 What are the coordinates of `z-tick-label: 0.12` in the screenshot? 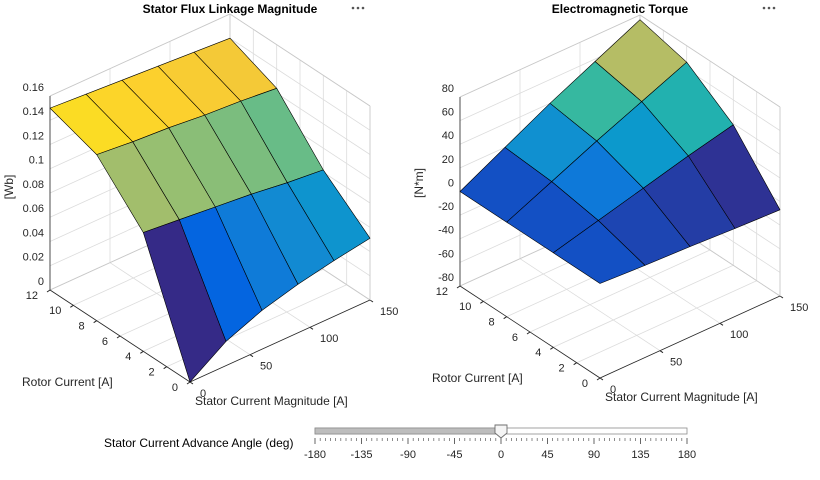 It's located at (33, 136).